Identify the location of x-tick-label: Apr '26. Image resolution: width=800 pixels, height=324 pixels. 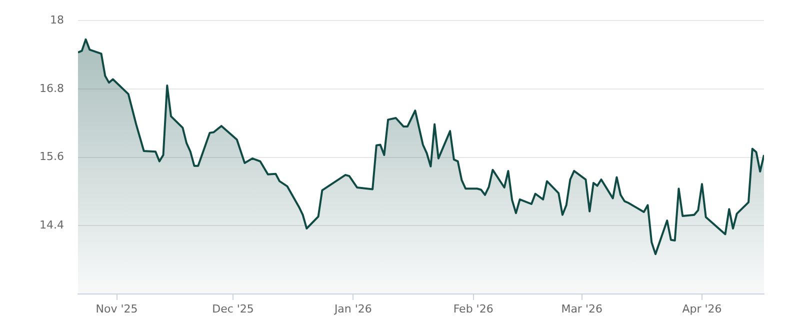
(702, 309).